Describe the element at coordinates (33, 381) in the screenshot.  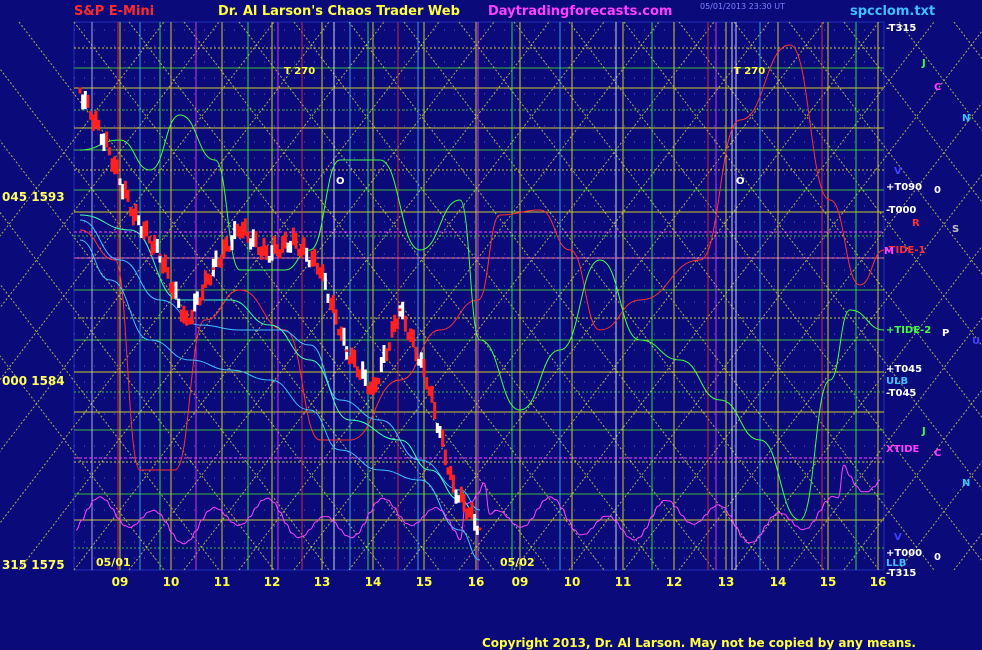
I see `y-label-mid: 000 1584` at that location.